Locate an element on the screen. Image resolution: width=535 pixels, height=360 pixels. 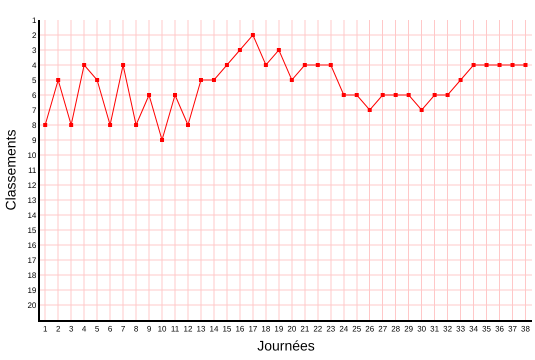
x-tick-label: 29 is located at coordinates (409, 329).